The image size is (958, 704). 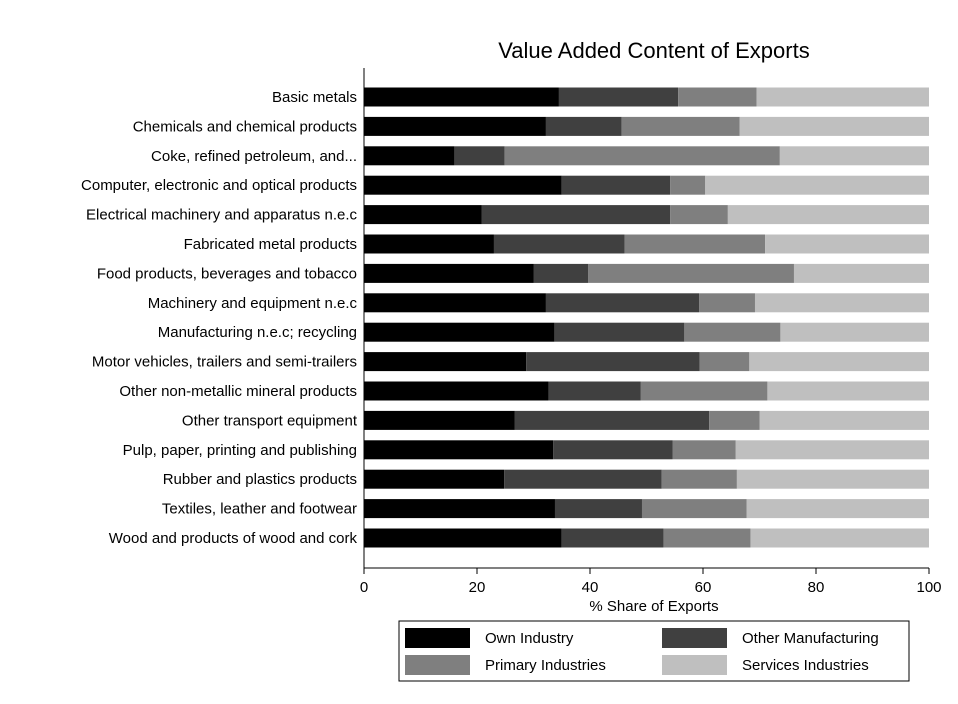 What do you see at coordinates (257, 332) in the screenshot?
I see `category-label: Manufacturing n.e.c; recycling` at bounding box center [257, 332].